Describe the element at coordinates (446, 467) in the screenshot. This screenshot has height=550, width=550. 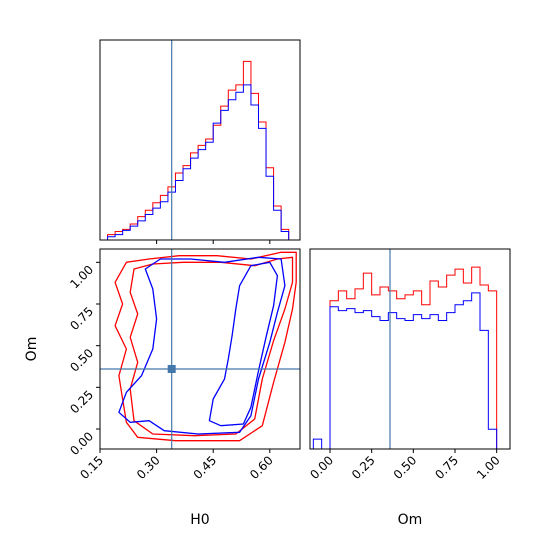
I see `om-x-tick-label-3: 0.75` at that location.